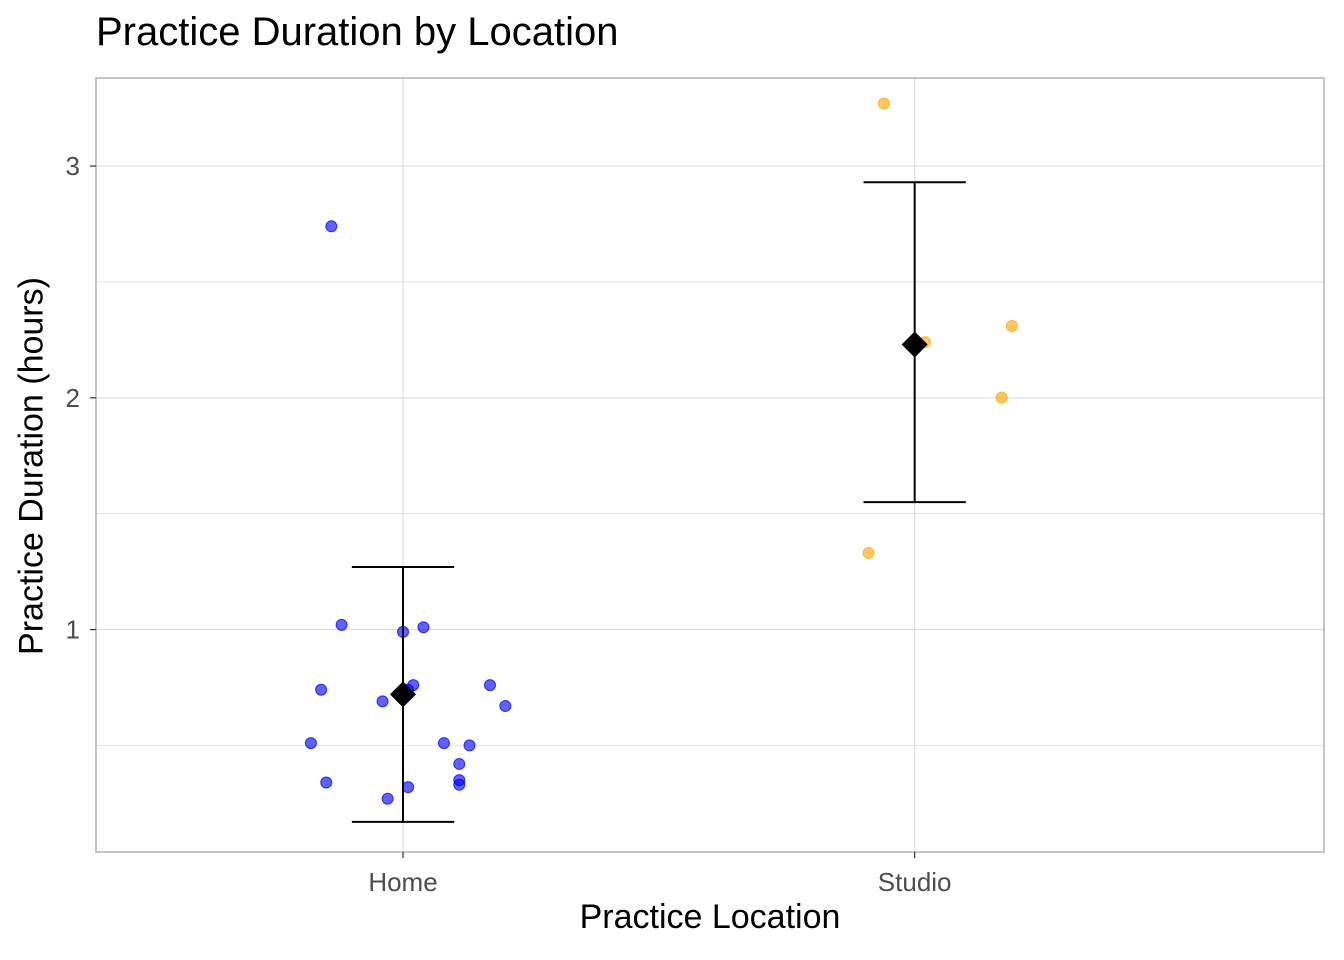 This screenshot has height=960, width=1344. I want to click on x-tick-label: Home, so click(402, 882).